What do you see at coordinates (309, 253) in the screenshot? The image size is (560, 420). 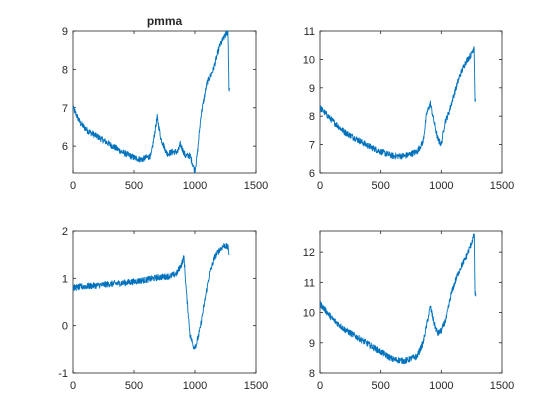 I see `y-tick-label: 12` at bounding box center [309, 253].